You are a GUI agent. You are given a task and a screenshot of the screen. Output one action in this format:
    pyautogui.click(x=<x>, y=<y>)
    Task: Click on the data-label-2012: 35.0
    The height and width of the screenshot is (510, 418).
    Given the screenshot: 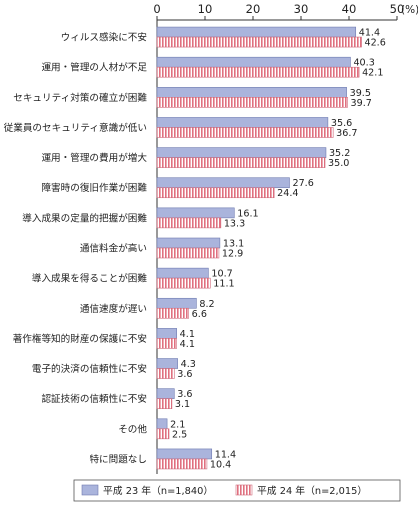 What is the action you would take?
    pyautogui.click(x=338, y=163)
    